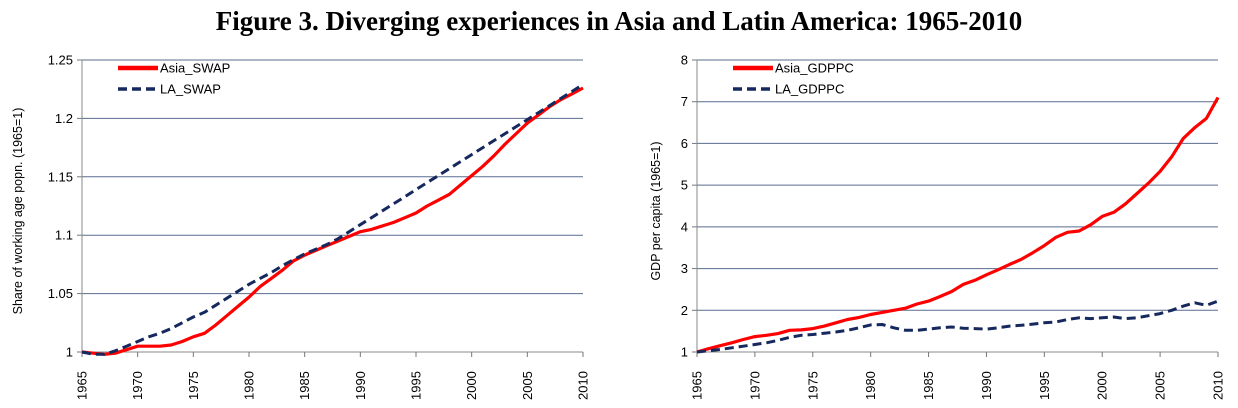  What do you see at coordinates (64, 118) in the screenshot?
I see `y-tick-label: 1.2` at bounding box center [64, 118].